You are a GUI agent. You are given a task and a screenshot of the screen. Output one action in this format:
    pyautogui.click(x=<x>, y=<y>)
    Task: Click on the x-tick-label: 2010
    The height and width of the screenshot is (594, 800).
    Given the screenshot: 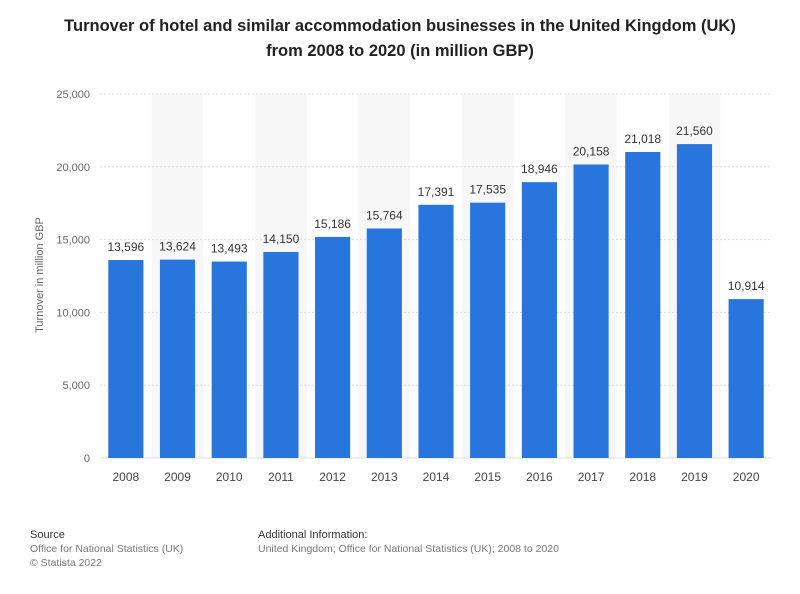 What is the action you would take?
    pyautogui.click(x=229, y=477)
    